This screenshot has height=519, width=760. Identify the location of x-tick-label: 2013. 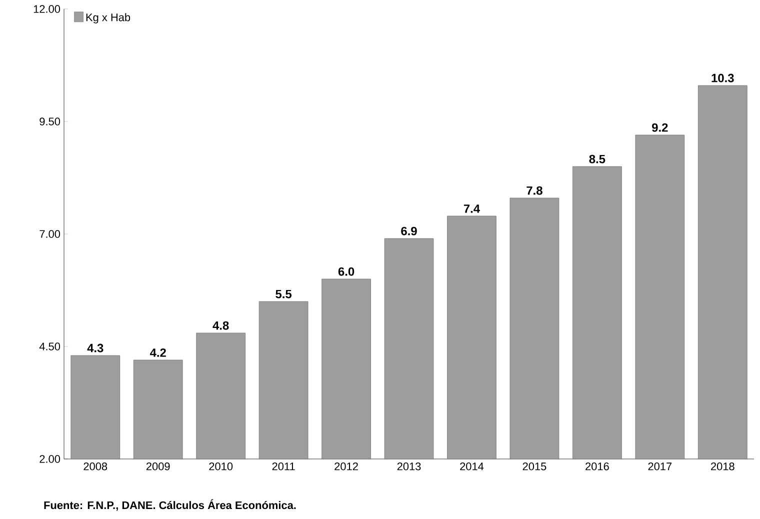
(409, 466).